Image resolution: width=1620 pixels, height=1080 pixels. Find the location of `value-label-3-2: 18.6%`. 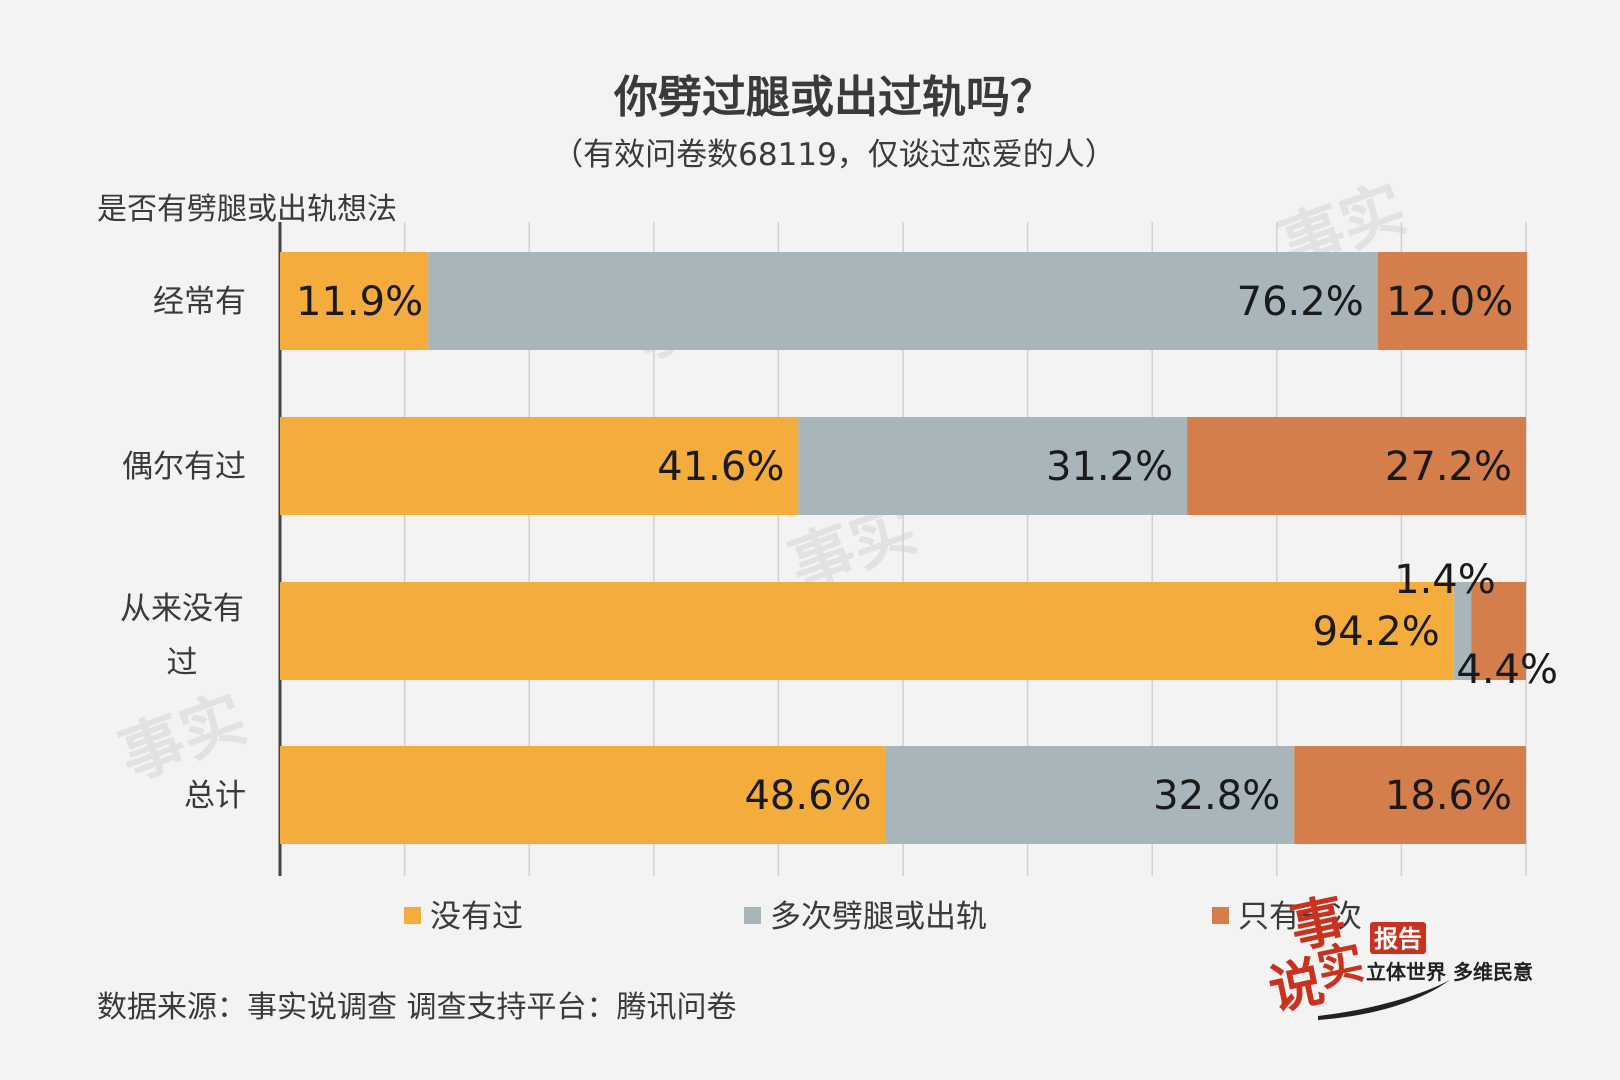

value-label-3-2: 18.6% is located at coordinates (1448, 796).